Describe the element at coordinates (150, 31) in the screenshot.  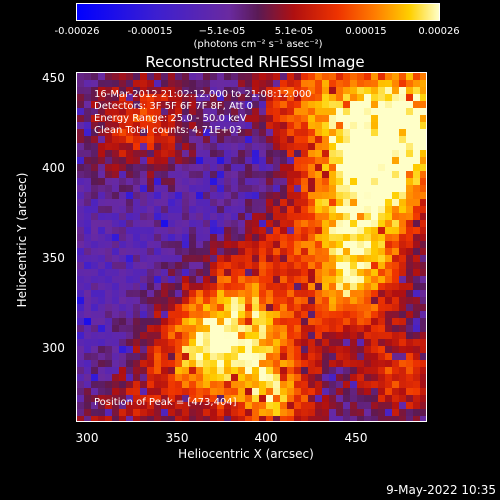
I see `colorbar-tick: -0.00015` at that location.